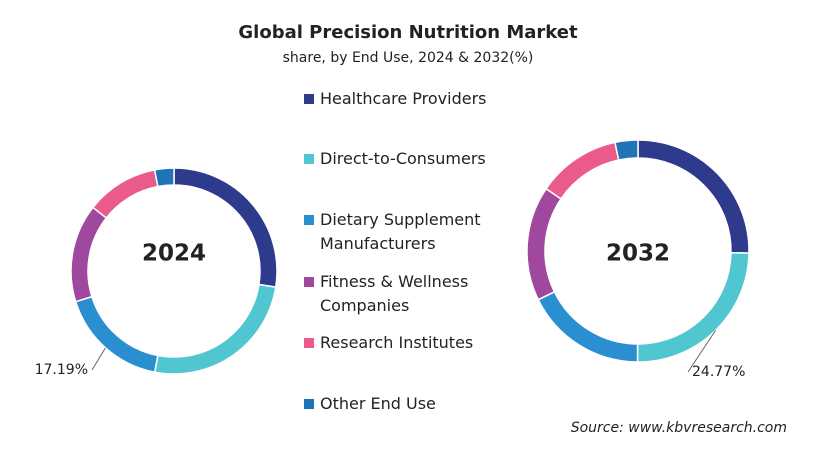 Image resolution: width=817 pixels, height=451 pixels. Describe the element at coordinates (408, 32) in the screenshot. I see `chart-title: Global Precision Nutrition Market` at that location.